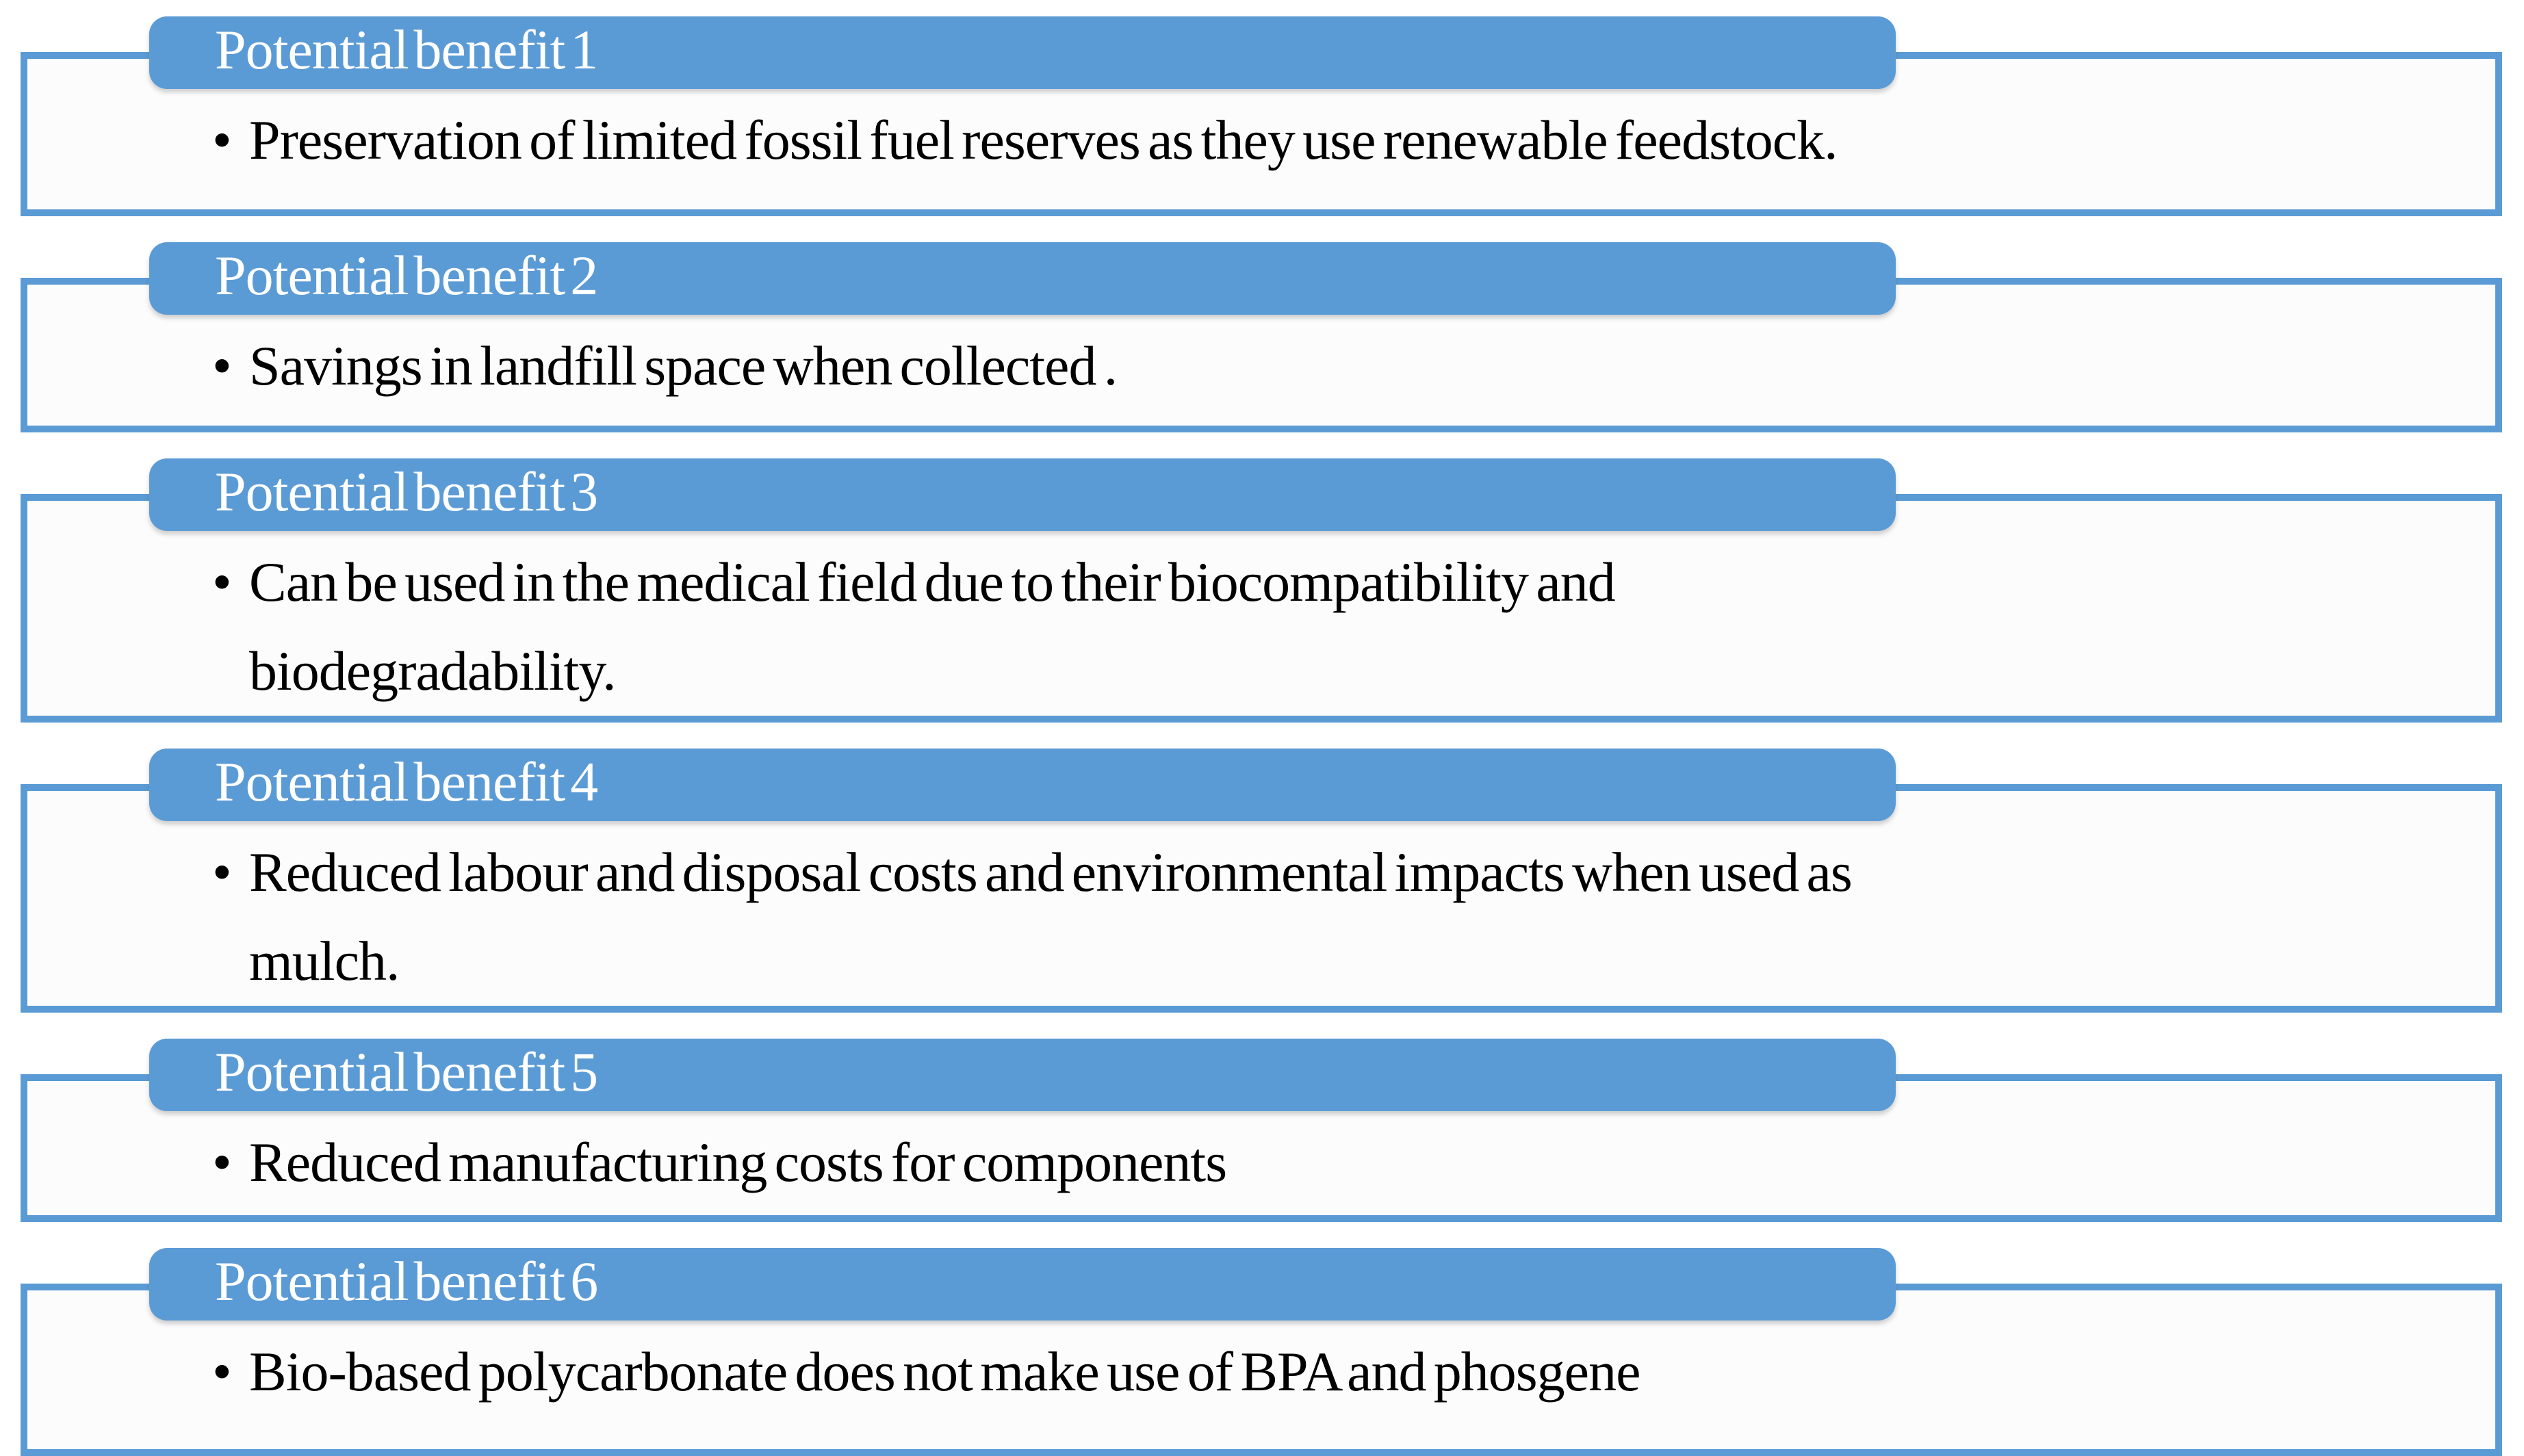 The height and width of the screenshot is (1456, 2524). Describe the element at coordinates (1023, 1284) in the screenshot. I see `benefit-header-tab-6: Potential benefit 6` at that location.